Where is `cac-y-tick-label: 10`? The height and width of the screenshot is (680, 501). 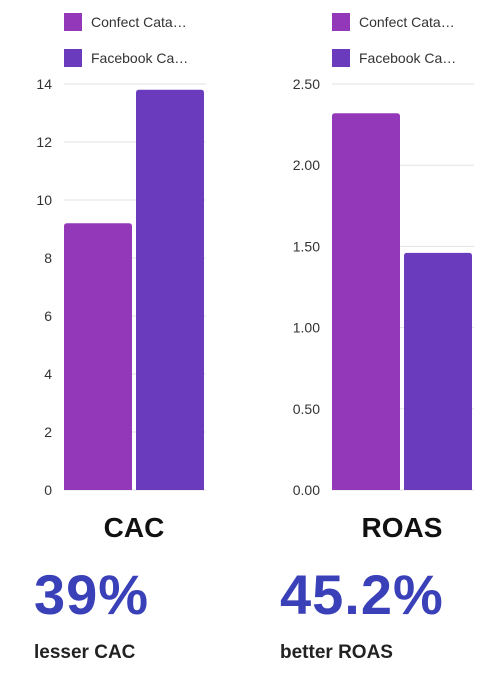
cac-y-tick-label: 10 is located at coordinates (44, 200).